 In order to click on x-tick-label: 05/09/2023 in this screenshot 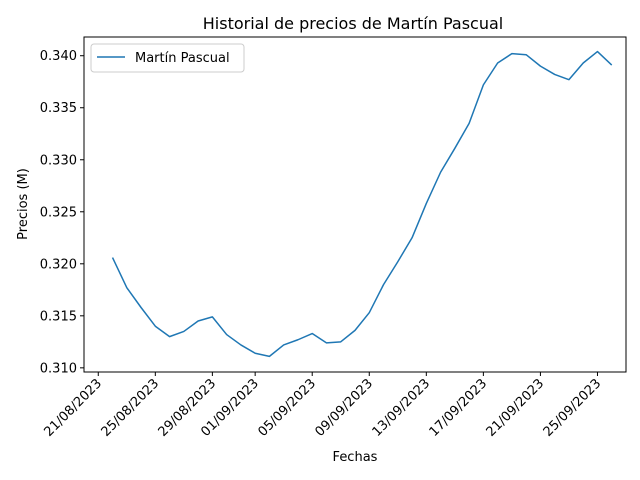, I will do `click(287, 408)`.